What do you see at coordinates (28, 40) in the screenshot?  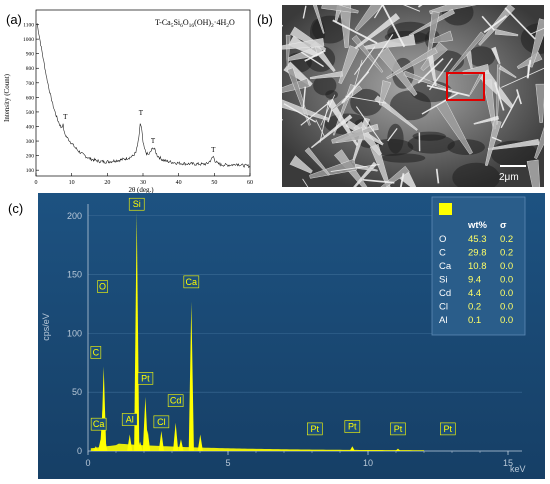 I see `xrd-y-tick-label: 1000` at bounding box center [28, 40].